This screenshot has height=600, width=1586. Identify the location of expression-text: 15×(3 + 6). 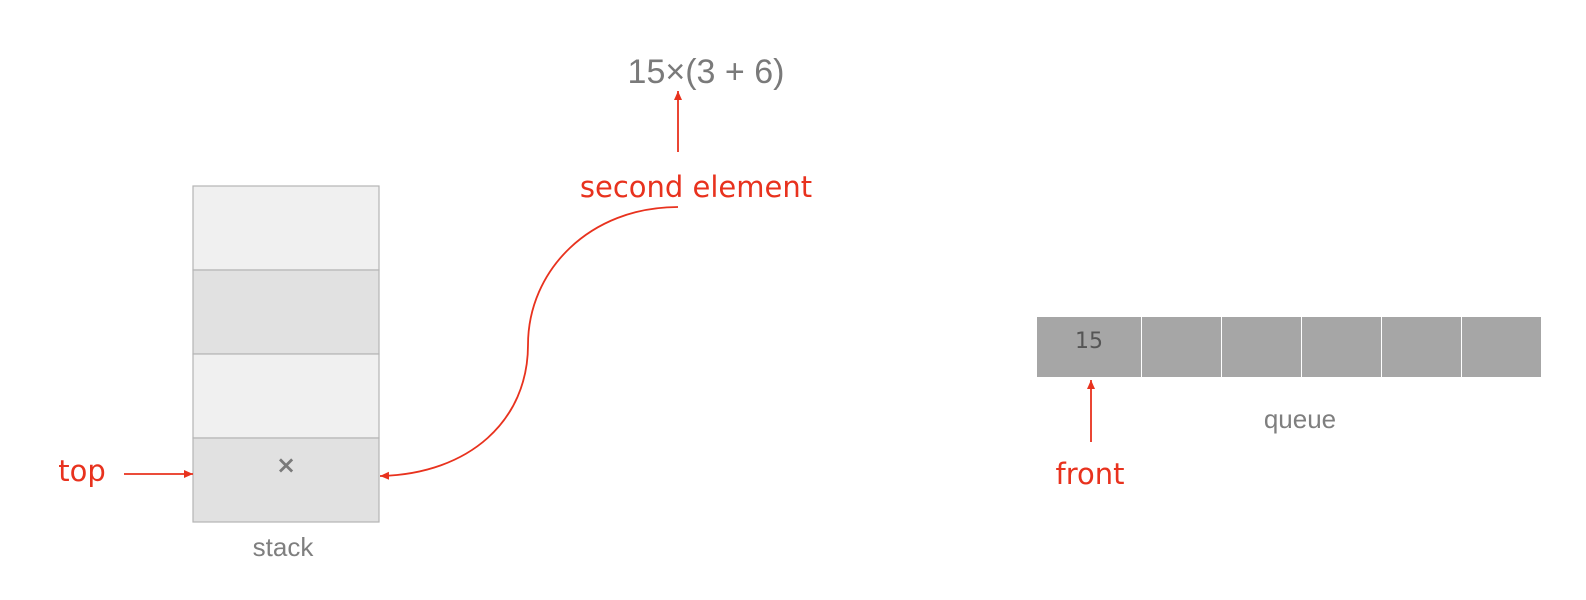
(706, 72).